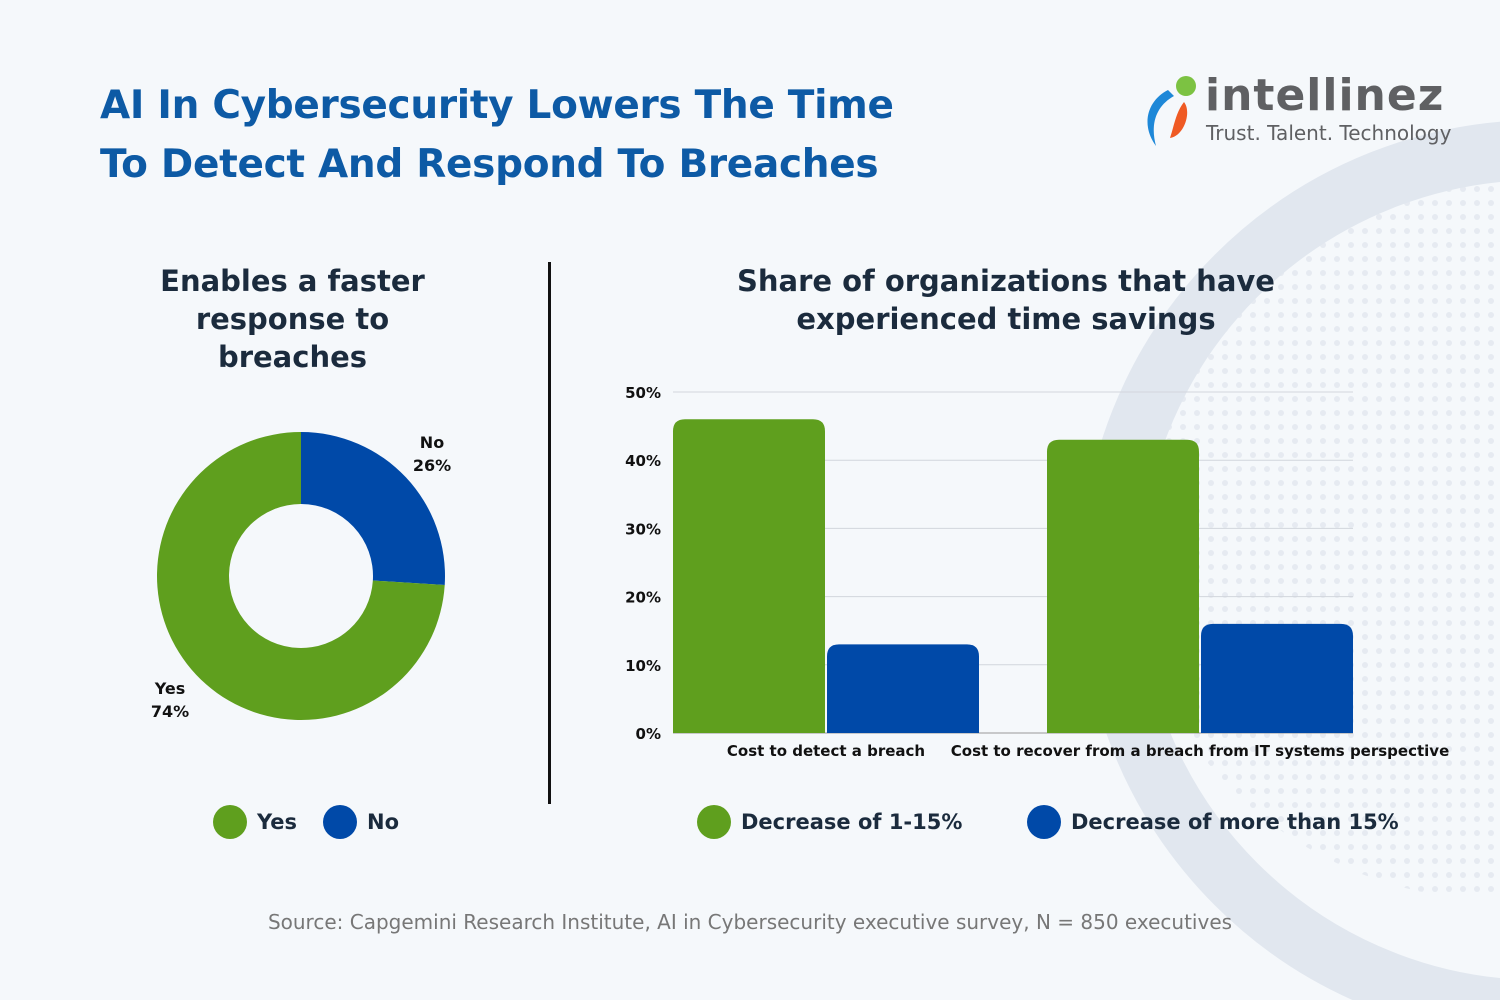  I want to click on x-category-label: Cost to detect a breach, so click(826, 751).